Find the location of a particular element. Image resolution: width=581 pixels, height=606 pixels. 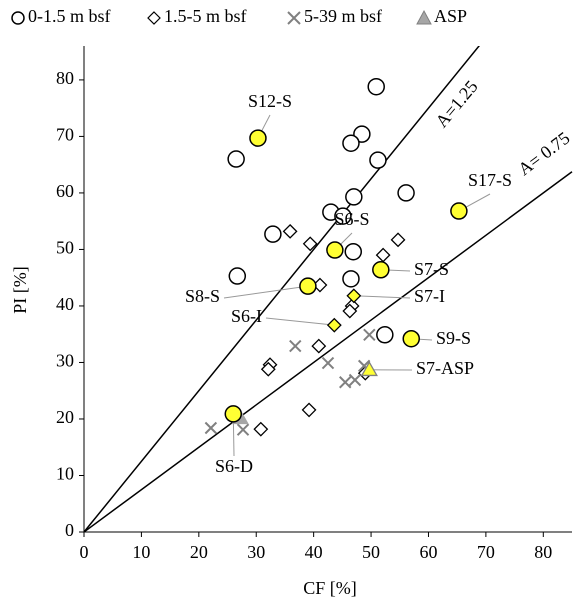

legend-item: 0-1.5 m bsf is located at coordinates (61, 16).